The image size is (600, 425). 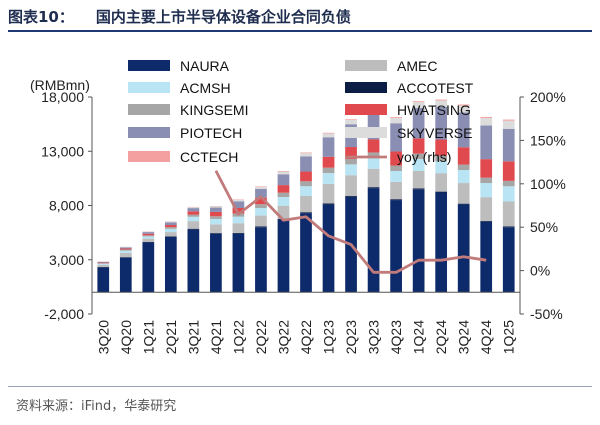 What do you see at coordinates (434, 110) in the screenshot?
I see `legend-label-hwatsing: HWATSING` at bounding box center [434, 110].